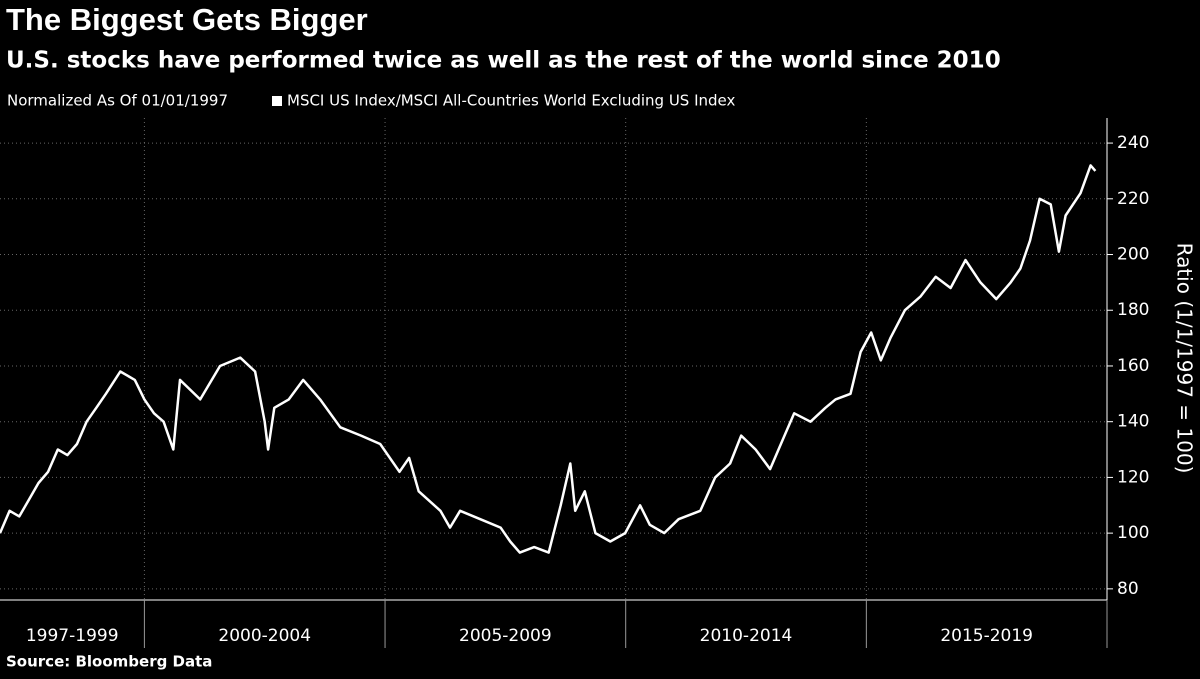 The height and width of the screenshot is (679, 1200). I want to click on y-tick-label: 120, so click(1133, 477).